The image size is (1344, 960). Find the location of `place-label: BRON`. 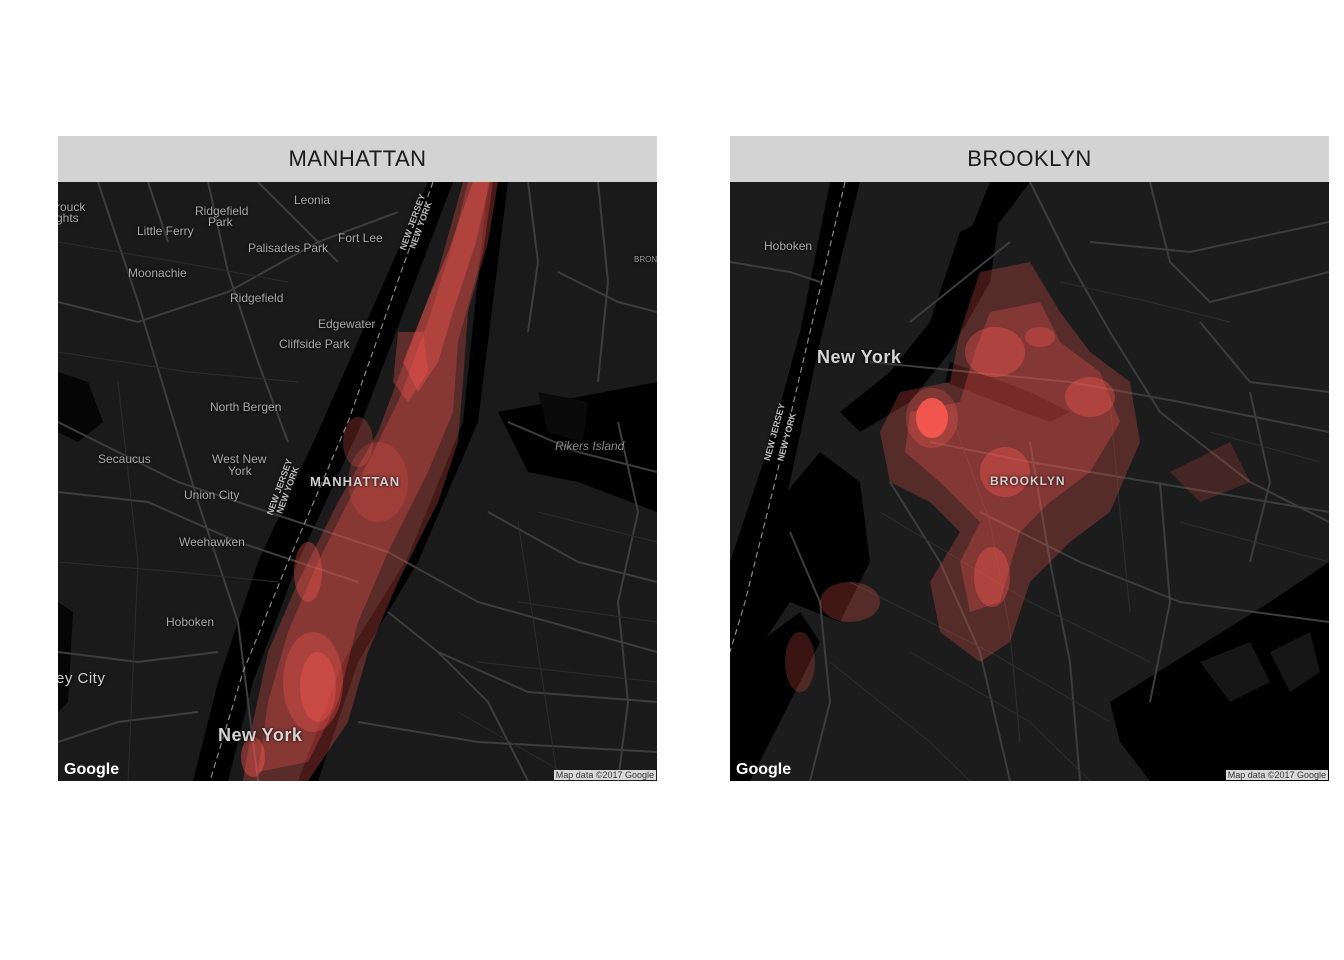

place-label: BRON is located at coordinates (645, 259).